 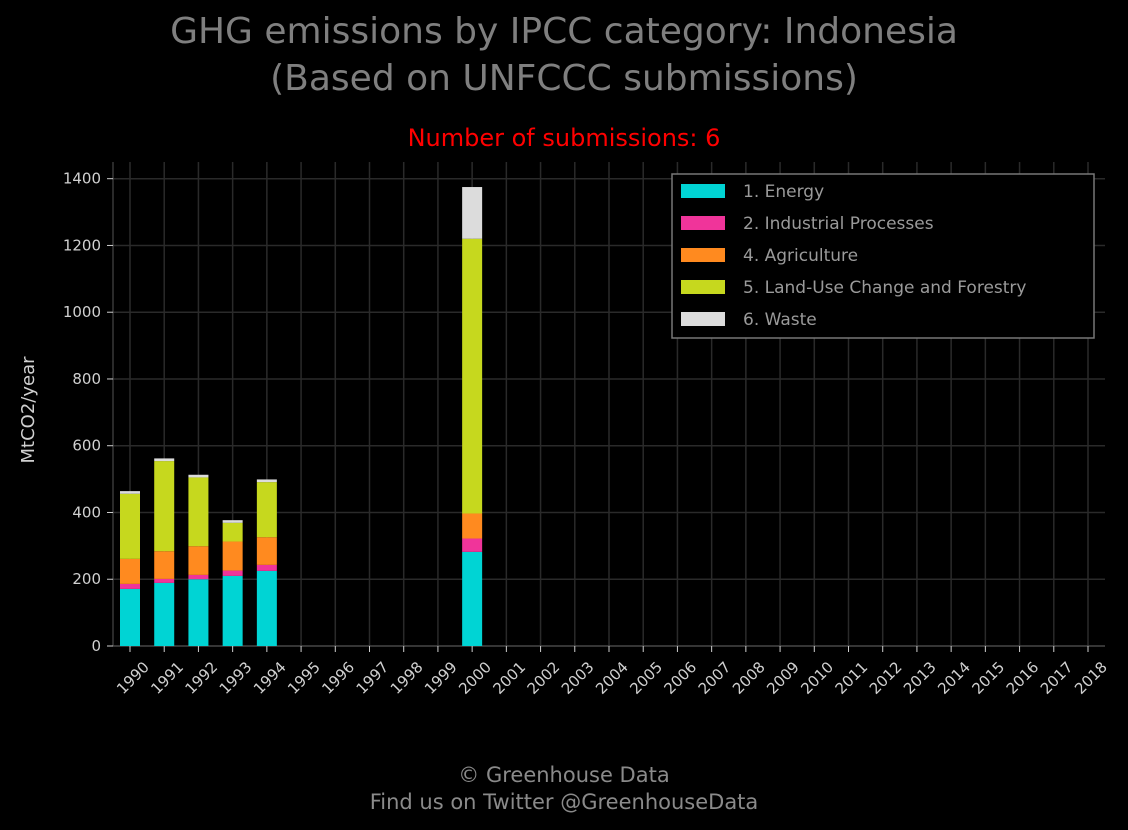 What do you see at coordinates (338, 678) in the screenshot?
I see `x-tick-label: 1996` at bounding box center [338, 678].